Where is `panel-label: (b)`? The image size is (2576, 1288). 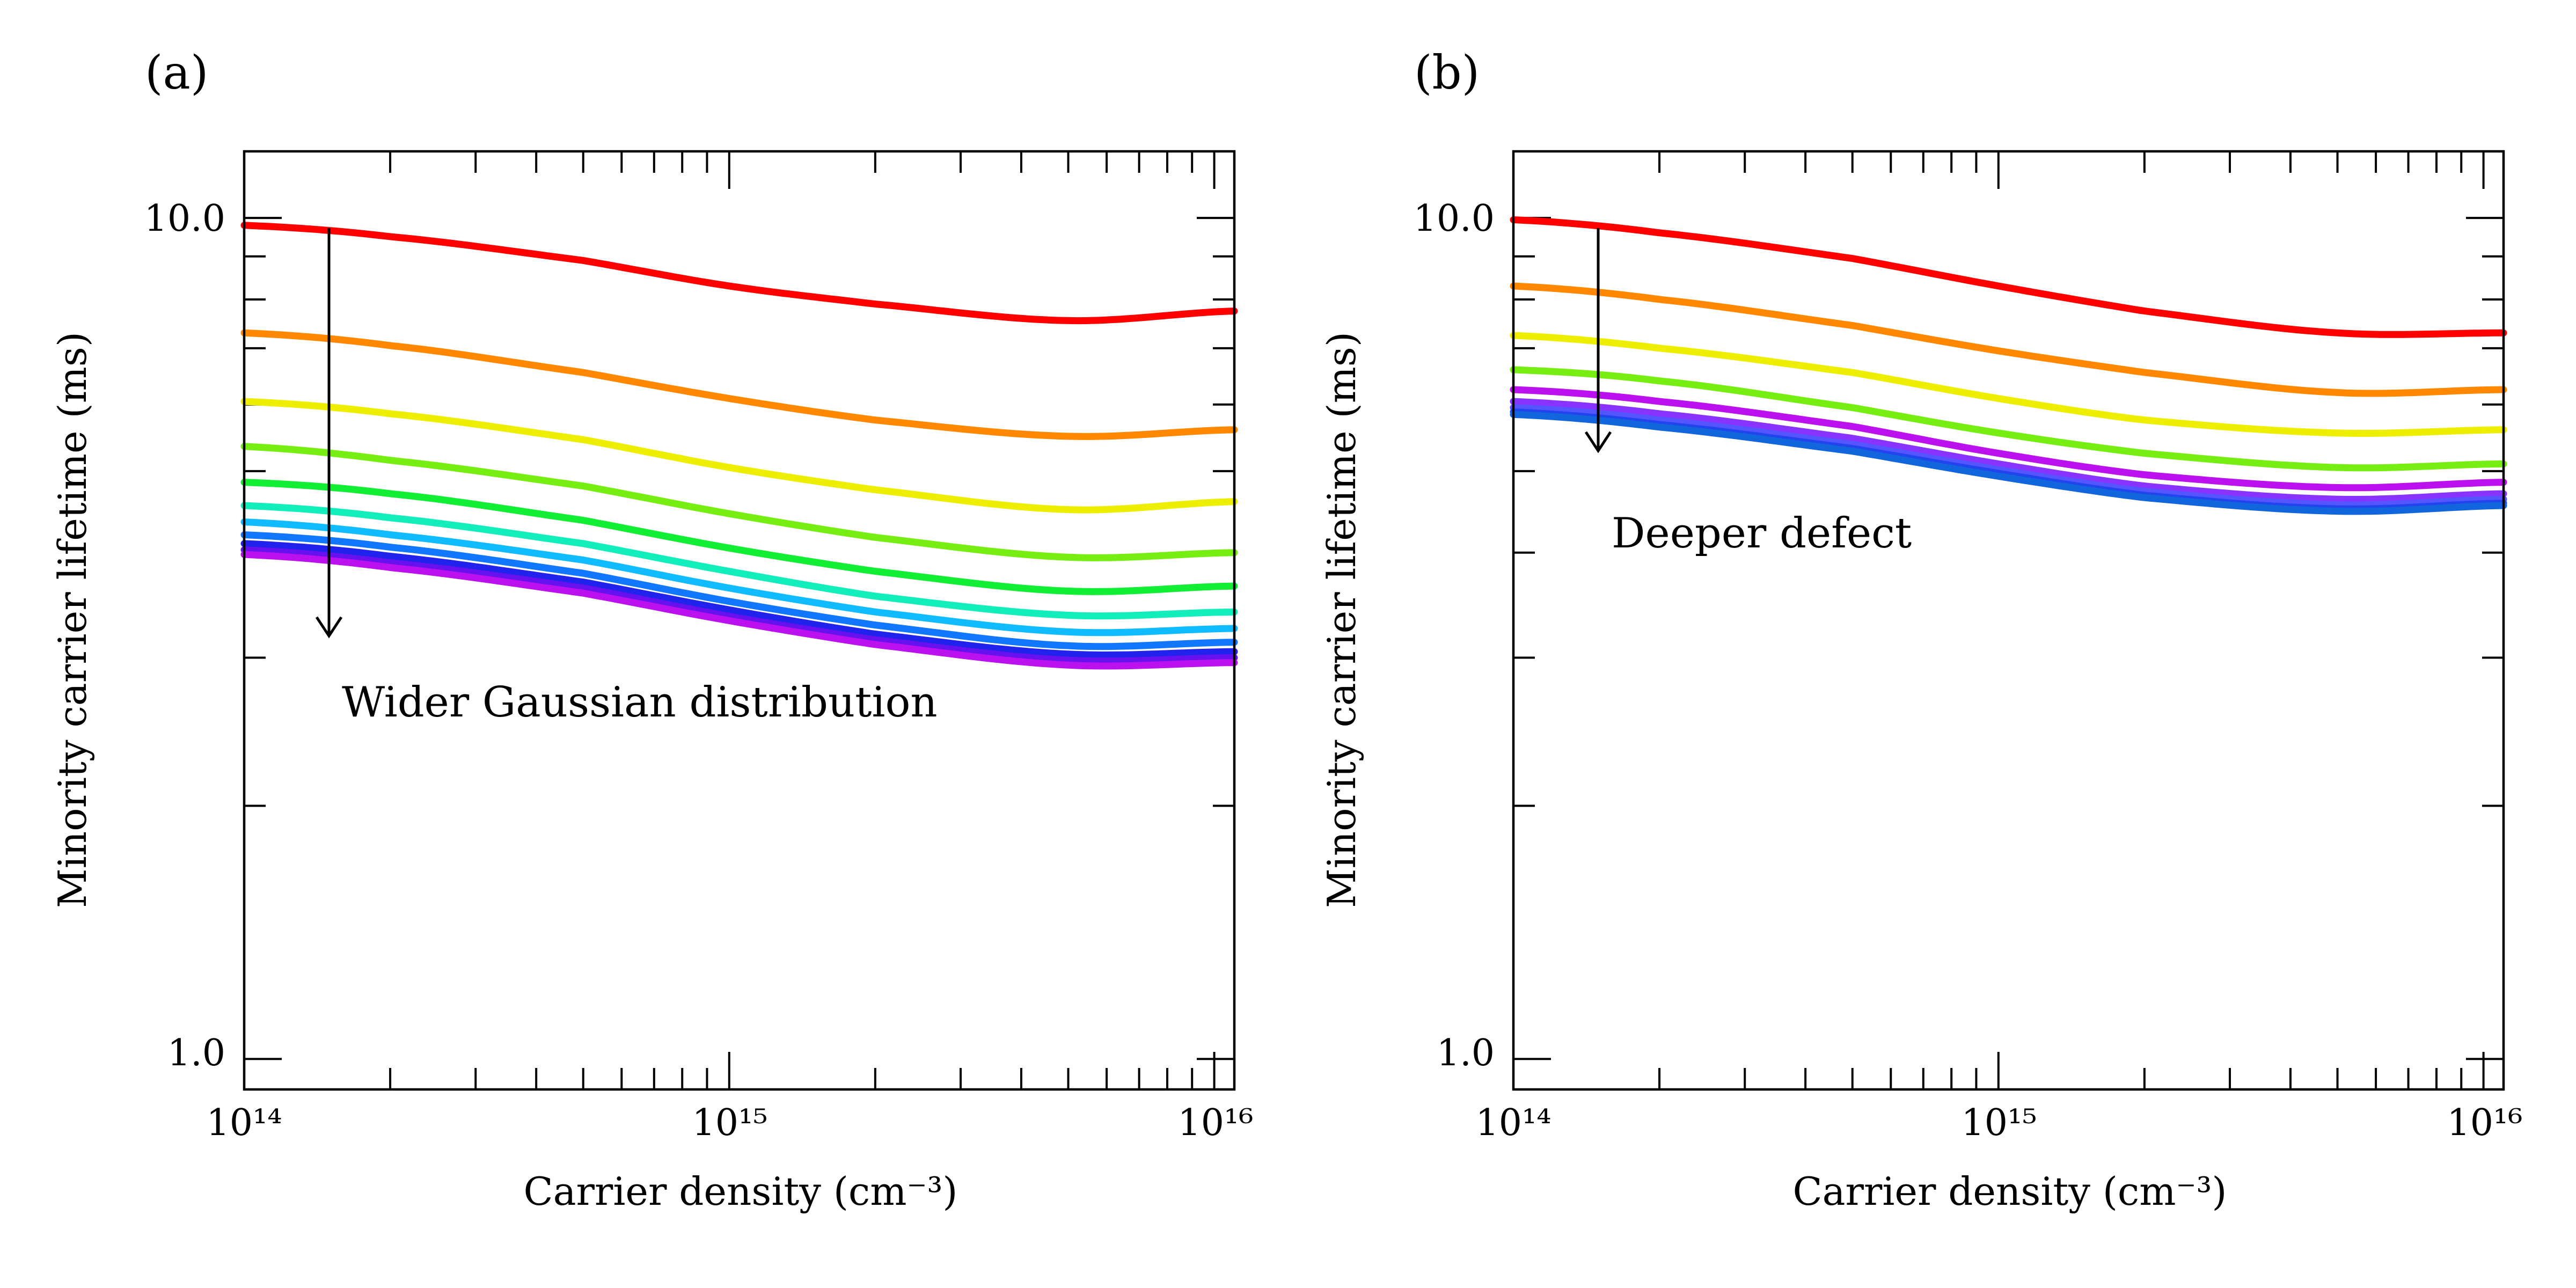
panel-label: (b) is located at coordinates (1447, 73).